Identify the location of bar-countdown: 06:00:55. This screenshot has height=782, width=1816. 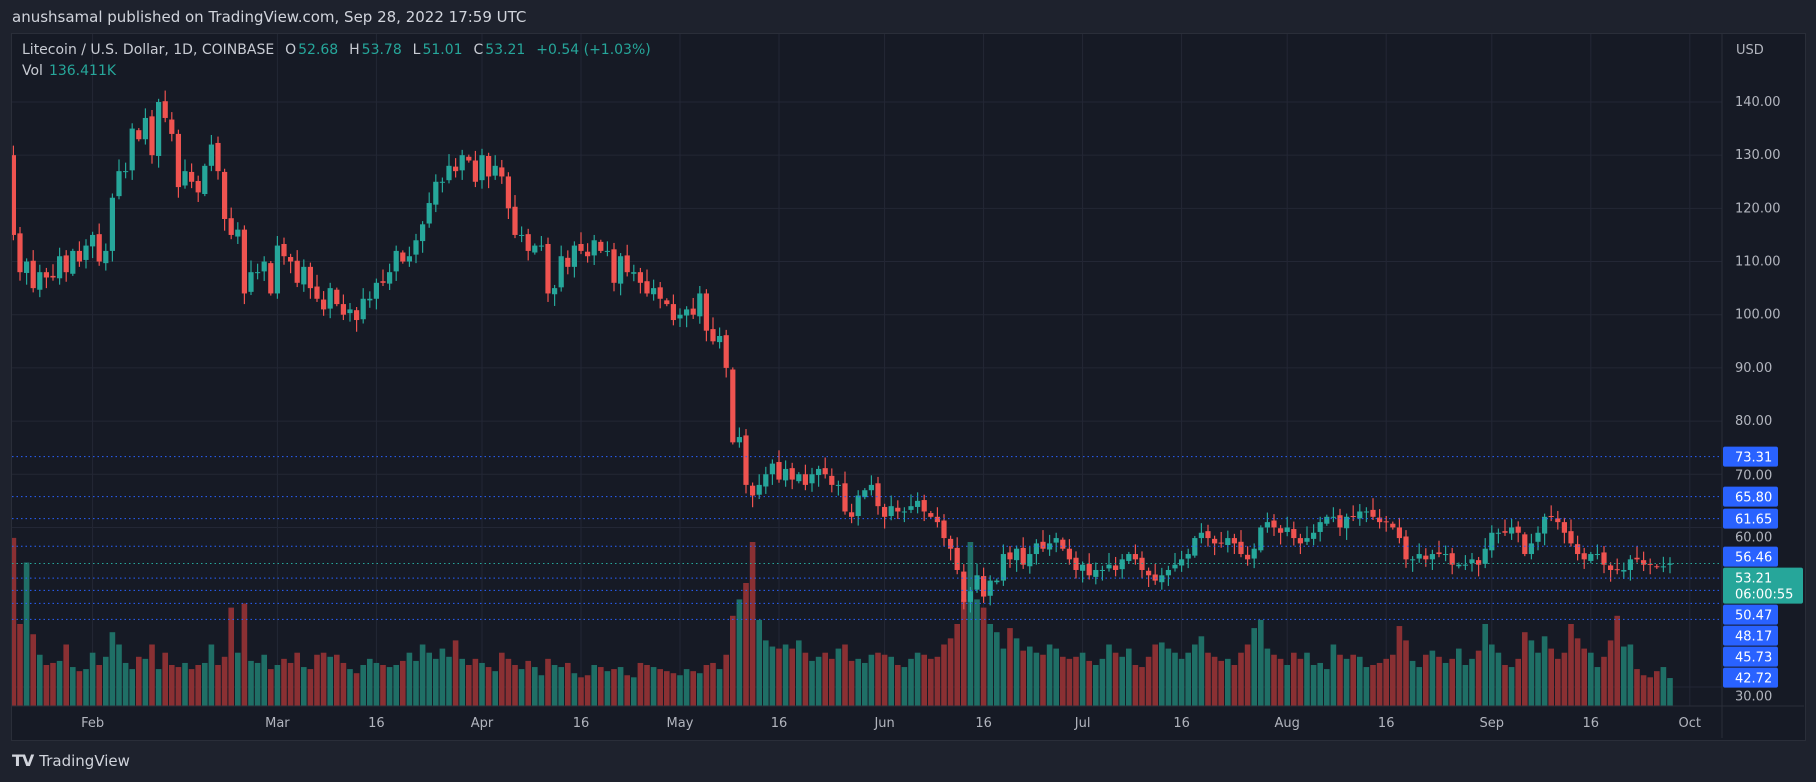
(1764, 595).